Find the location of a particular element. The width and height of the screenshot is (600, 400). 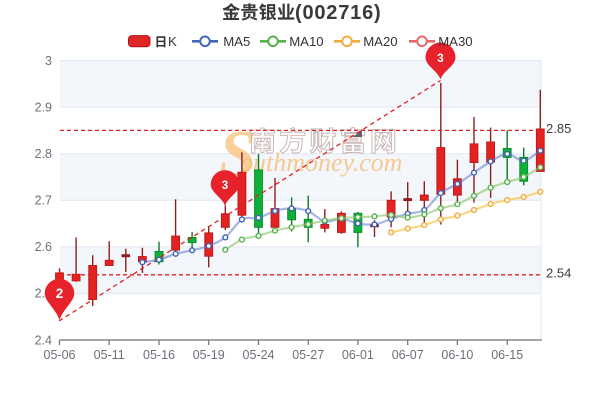

svg-text: outhmoney.com is located at coordinates (321, 162).